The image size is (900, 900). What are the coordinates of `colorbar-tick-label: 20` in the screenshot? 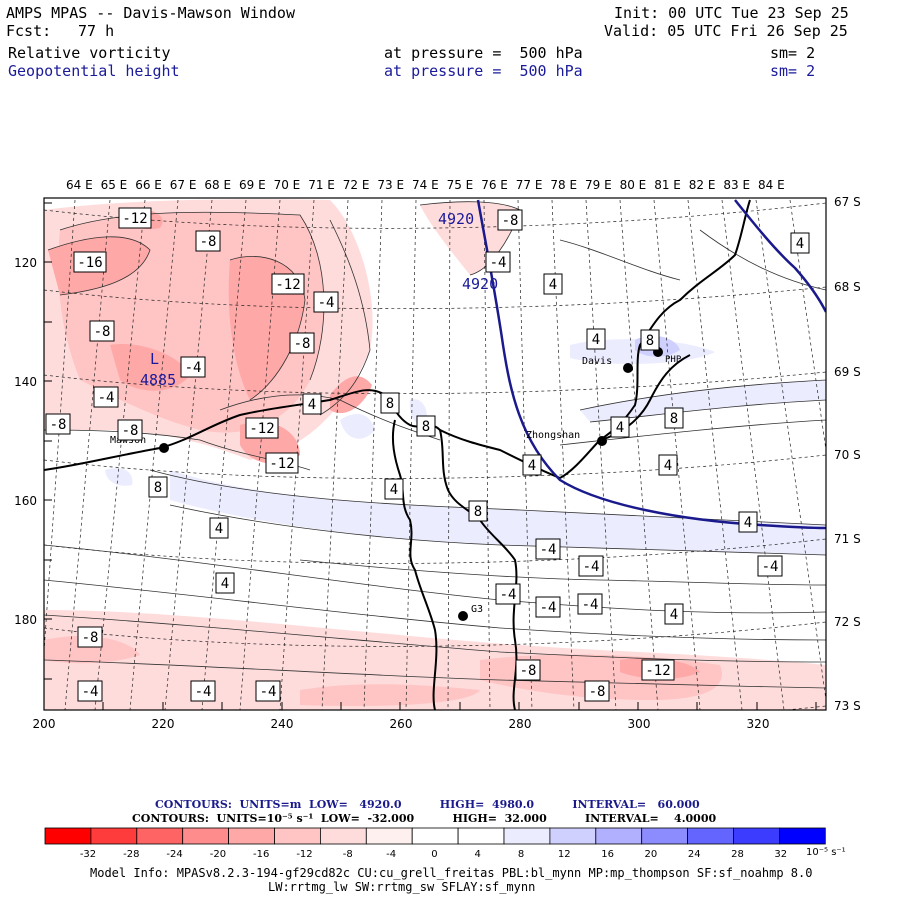 It's located at (651, 854).